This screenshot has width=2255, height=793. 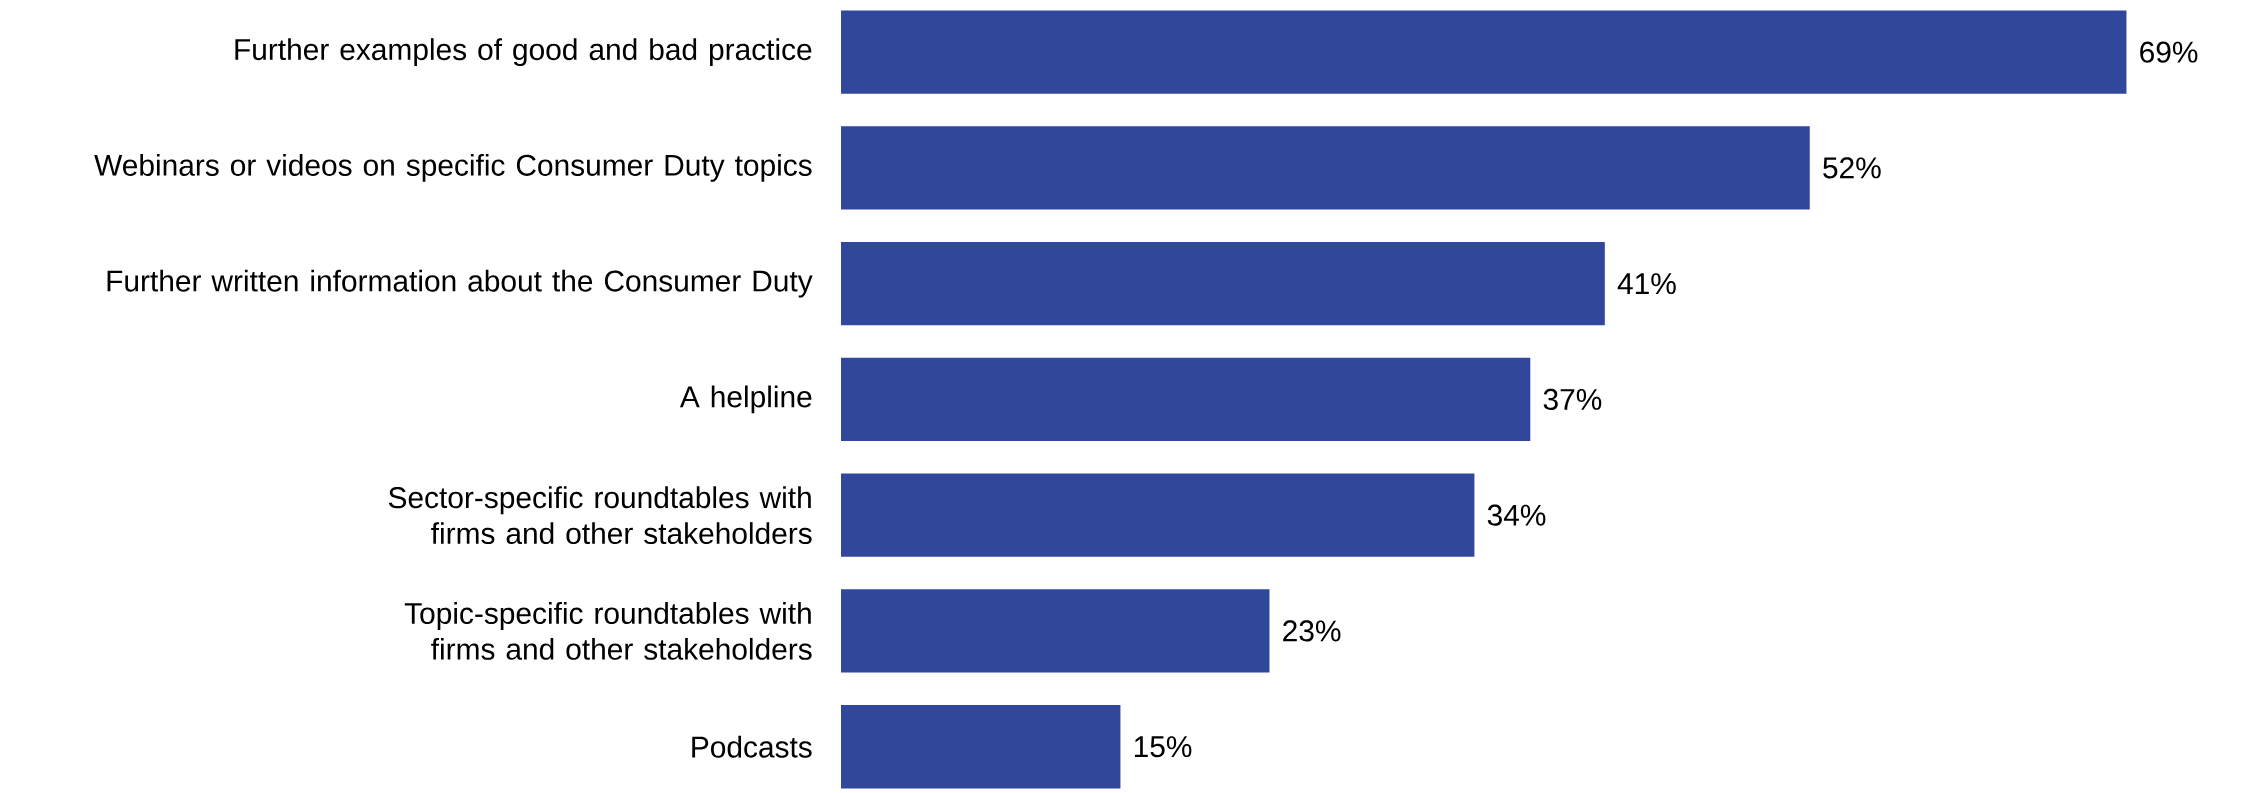 What do you see at coordinates (2169, 52) in the screenshot?
I see `data-label: 69%` at bounding box center [2169, 52].